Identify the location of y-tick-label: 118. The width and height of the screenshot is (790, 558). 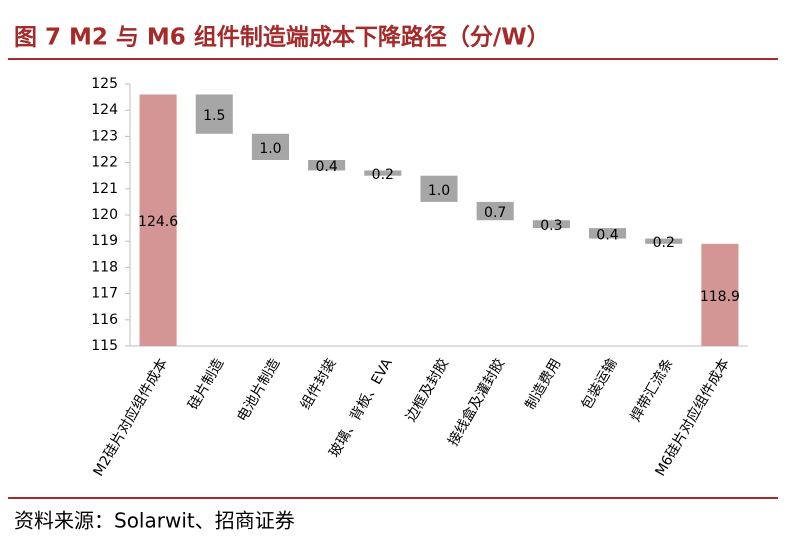
(104, 267).